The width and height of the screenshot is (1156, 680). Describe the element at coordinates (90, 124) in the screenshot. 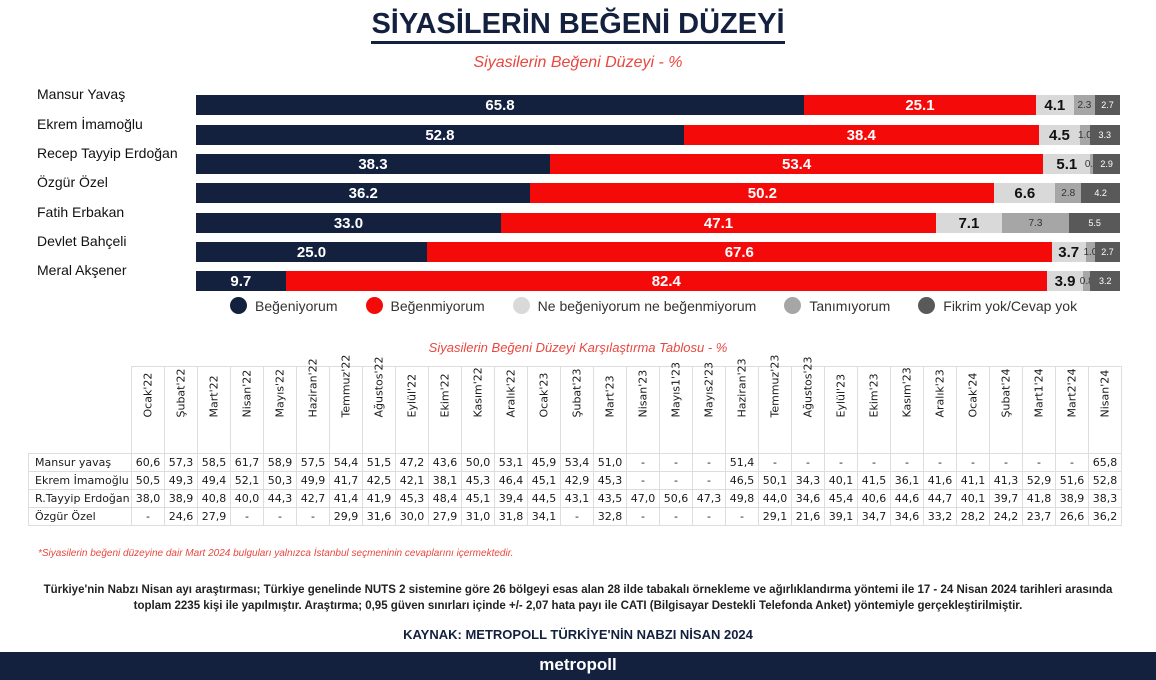

I see `person-label: Ekrem İmamoğlu` at that location.